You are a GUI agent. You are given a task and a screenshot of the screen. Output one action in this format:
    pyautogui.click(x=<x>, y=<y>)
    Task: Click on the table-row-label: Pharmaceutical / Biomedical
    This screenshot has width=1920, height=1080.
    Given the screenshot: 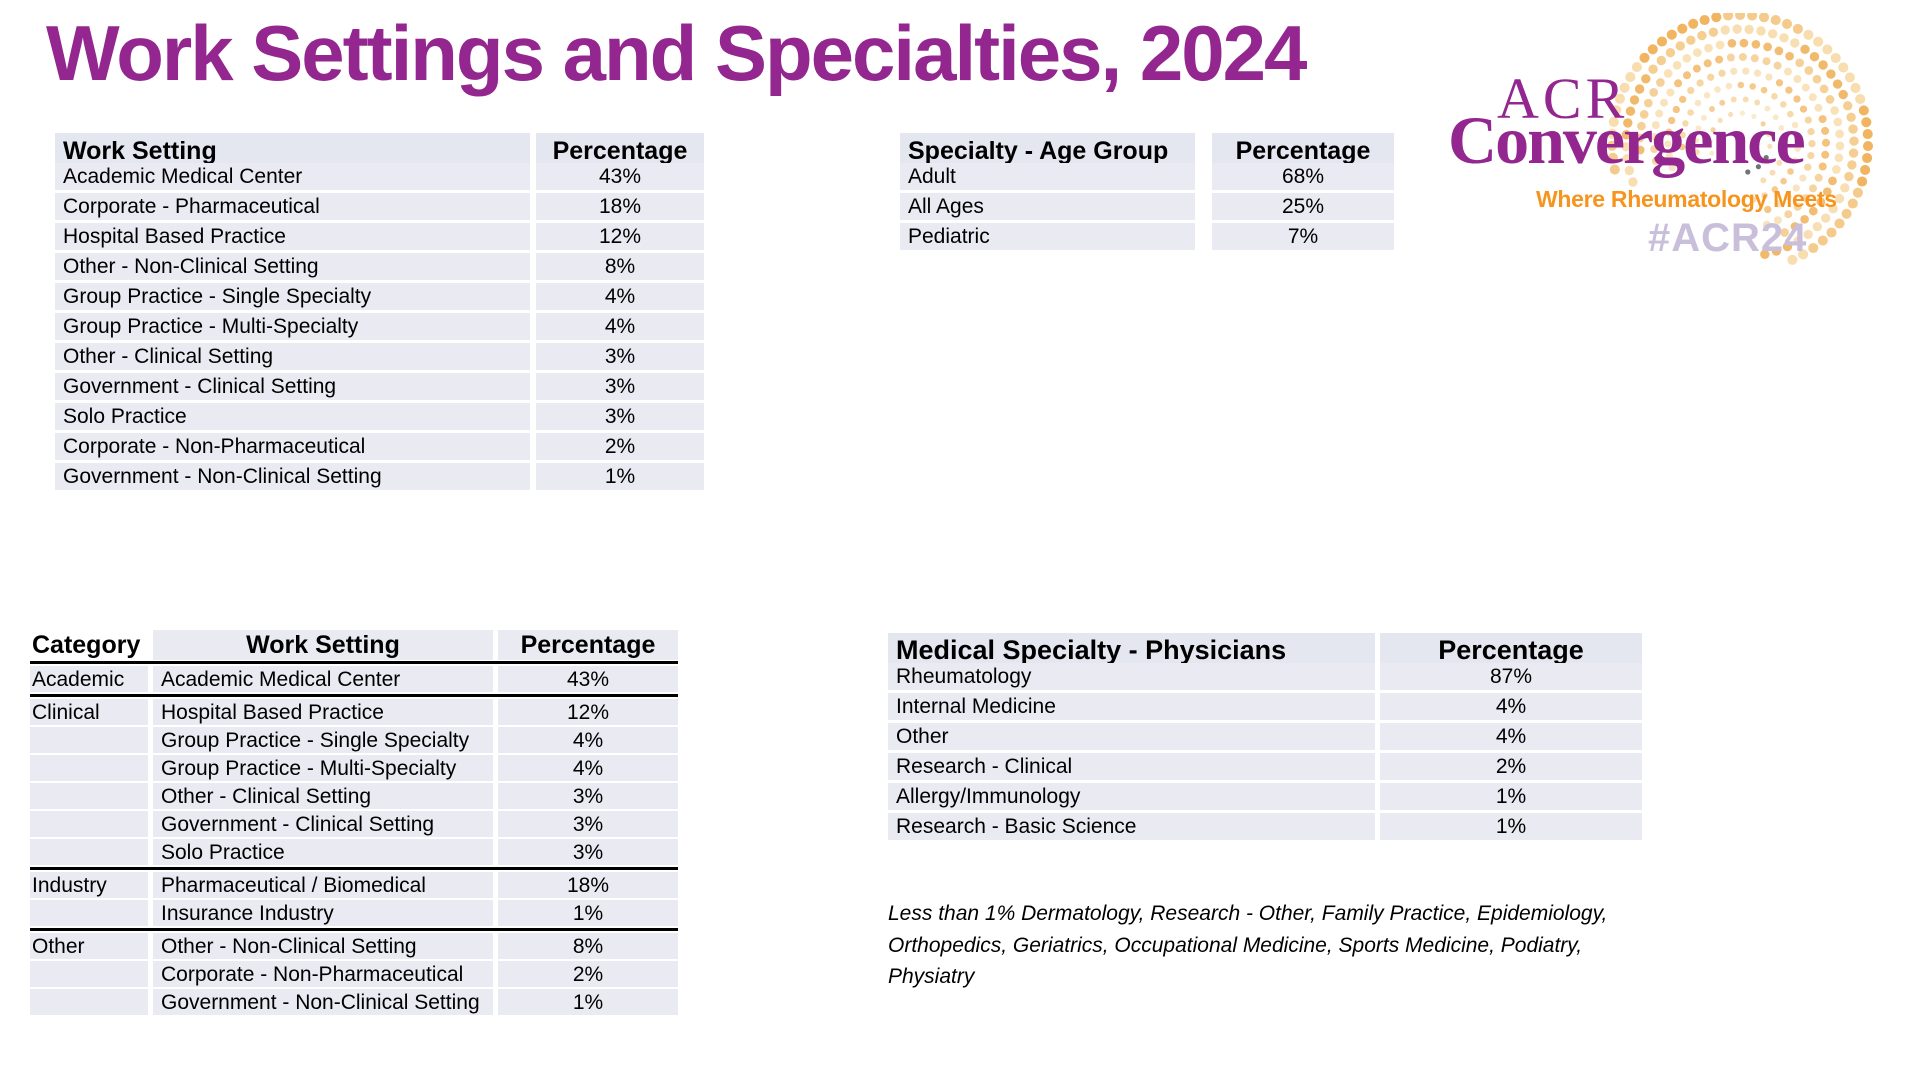 What is the action you would take?
    pyautogui.click(x=323, y=885)
    